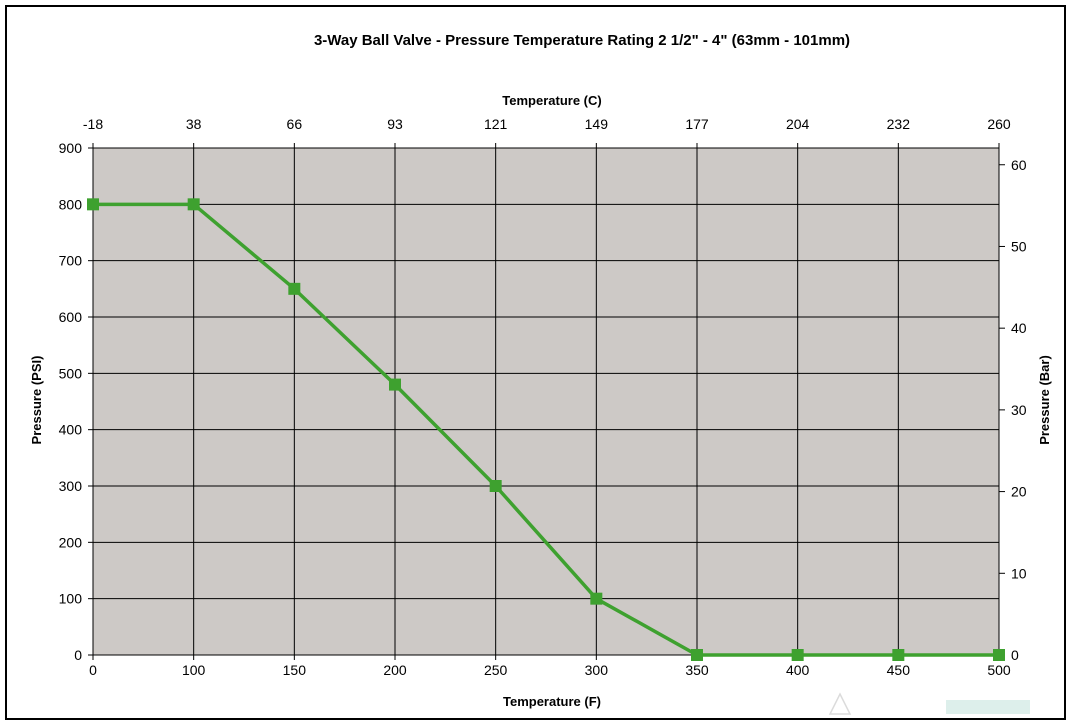 The width and height of the screenshot is (1073, 727). What do you see at coordinates (496, 124) in the screenshot?
I see `x2-tick-label: 121` at bounding box center [496, 124].